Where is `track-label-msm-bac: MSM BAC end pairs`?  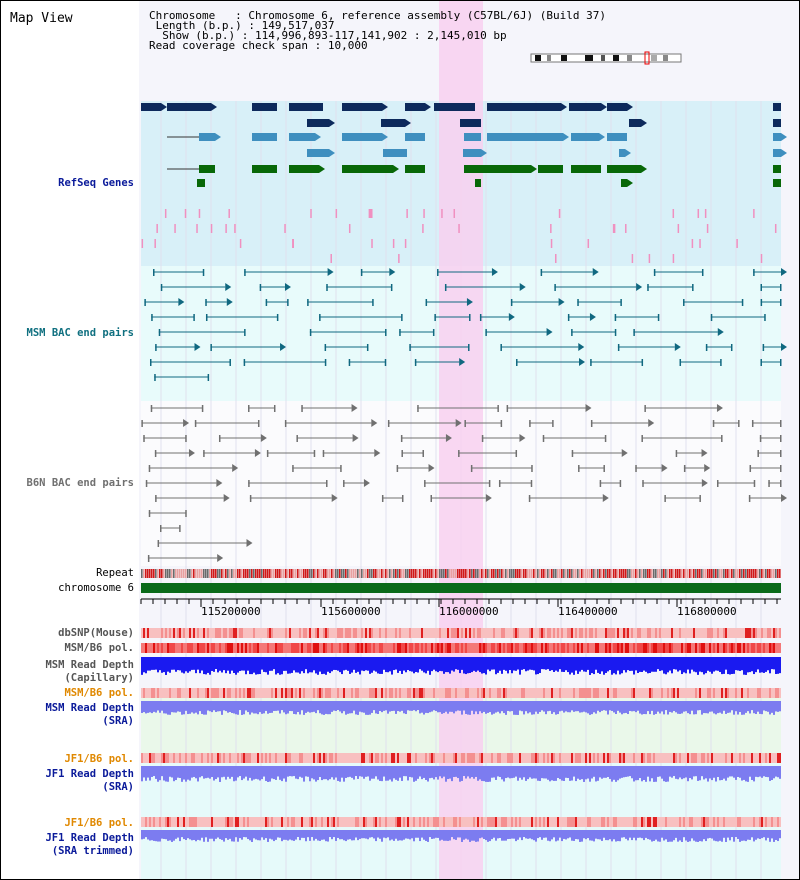
track-label-msm-bac: MSM BAC end pairs is located at coordinates (80, 333).